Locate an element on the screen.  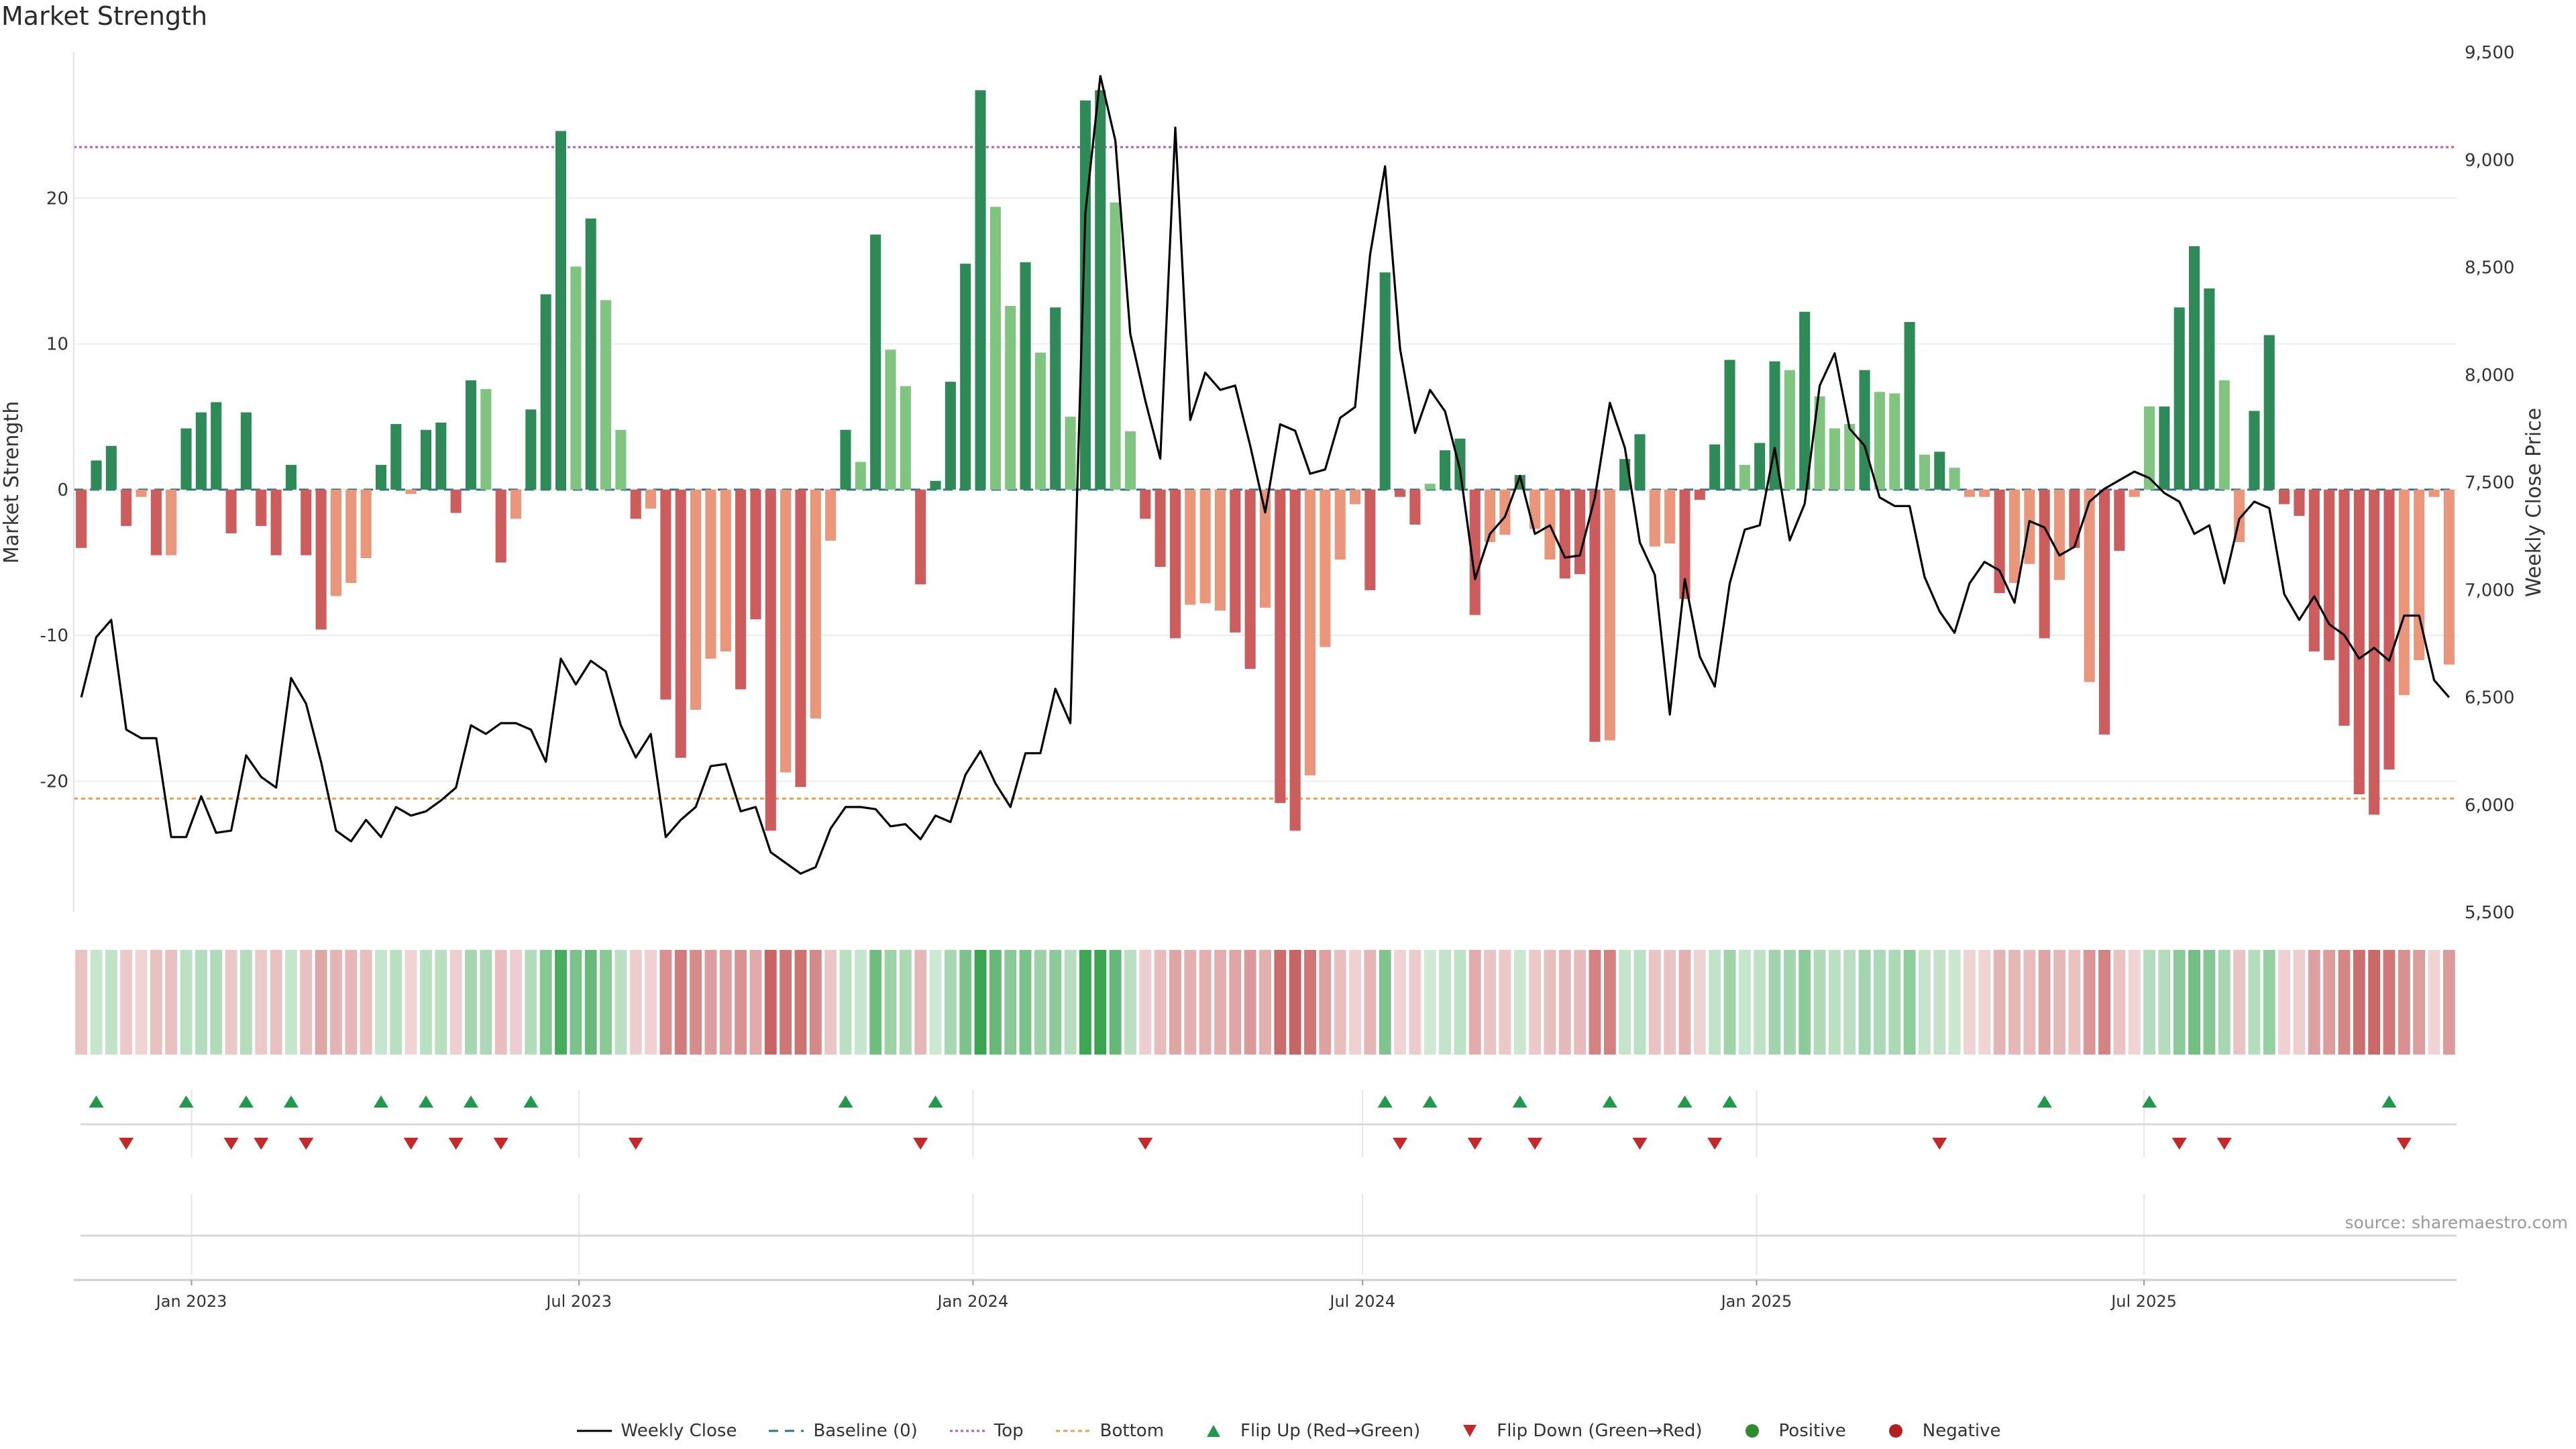
legend-positive: Positive is located at coordinates (1789, 1431).